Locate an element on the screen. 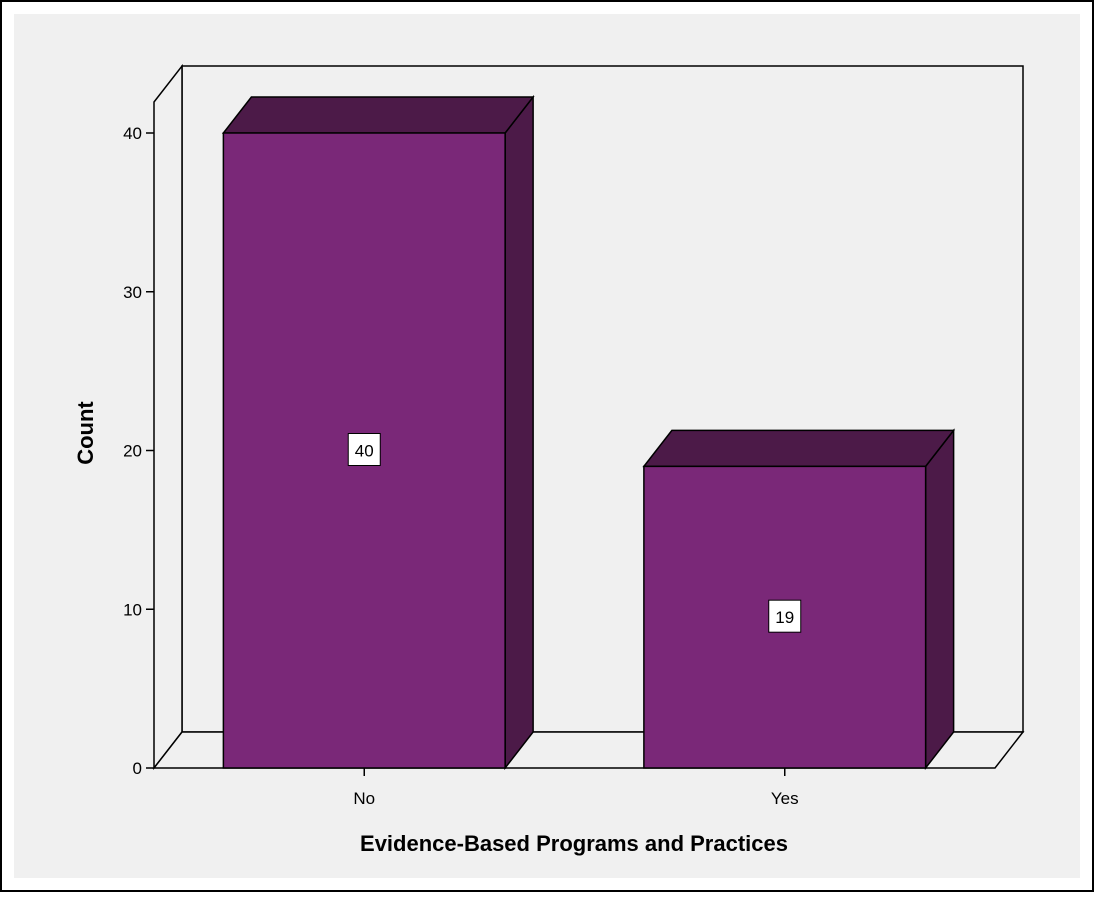 This screenshot has width=1094, height=897. y-tick-label: 40 is located at coordinates (132, 133).